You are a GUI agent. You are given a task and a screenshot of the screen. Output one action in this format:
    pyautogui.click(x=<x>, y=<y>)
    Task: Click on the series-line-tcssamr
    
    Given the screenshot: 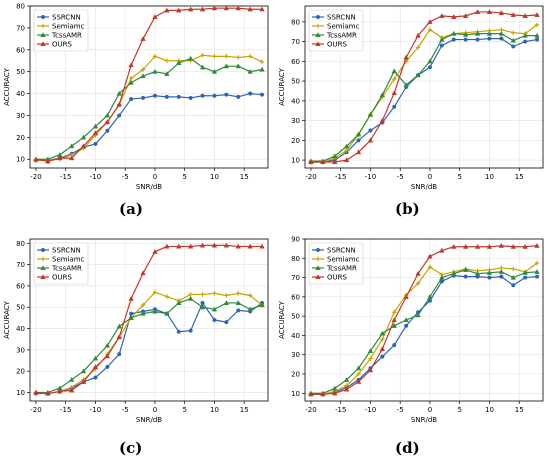 What is the action you would take?
    pyautogui.click(x=149, y=108)
    